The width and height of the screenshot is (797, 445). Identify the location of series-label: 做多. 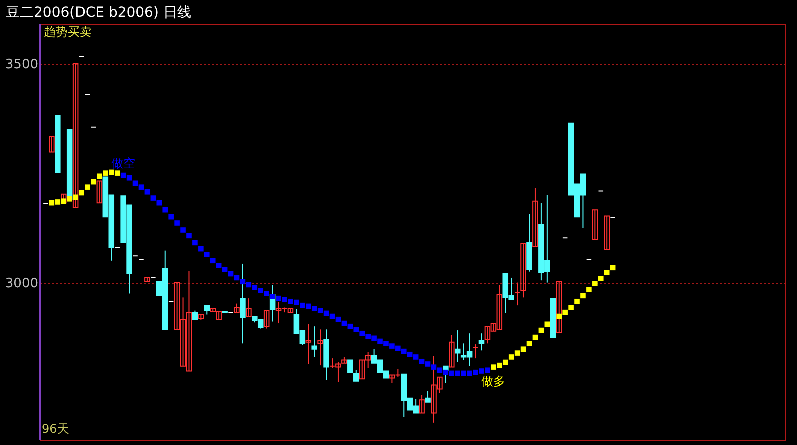
(494, 381).